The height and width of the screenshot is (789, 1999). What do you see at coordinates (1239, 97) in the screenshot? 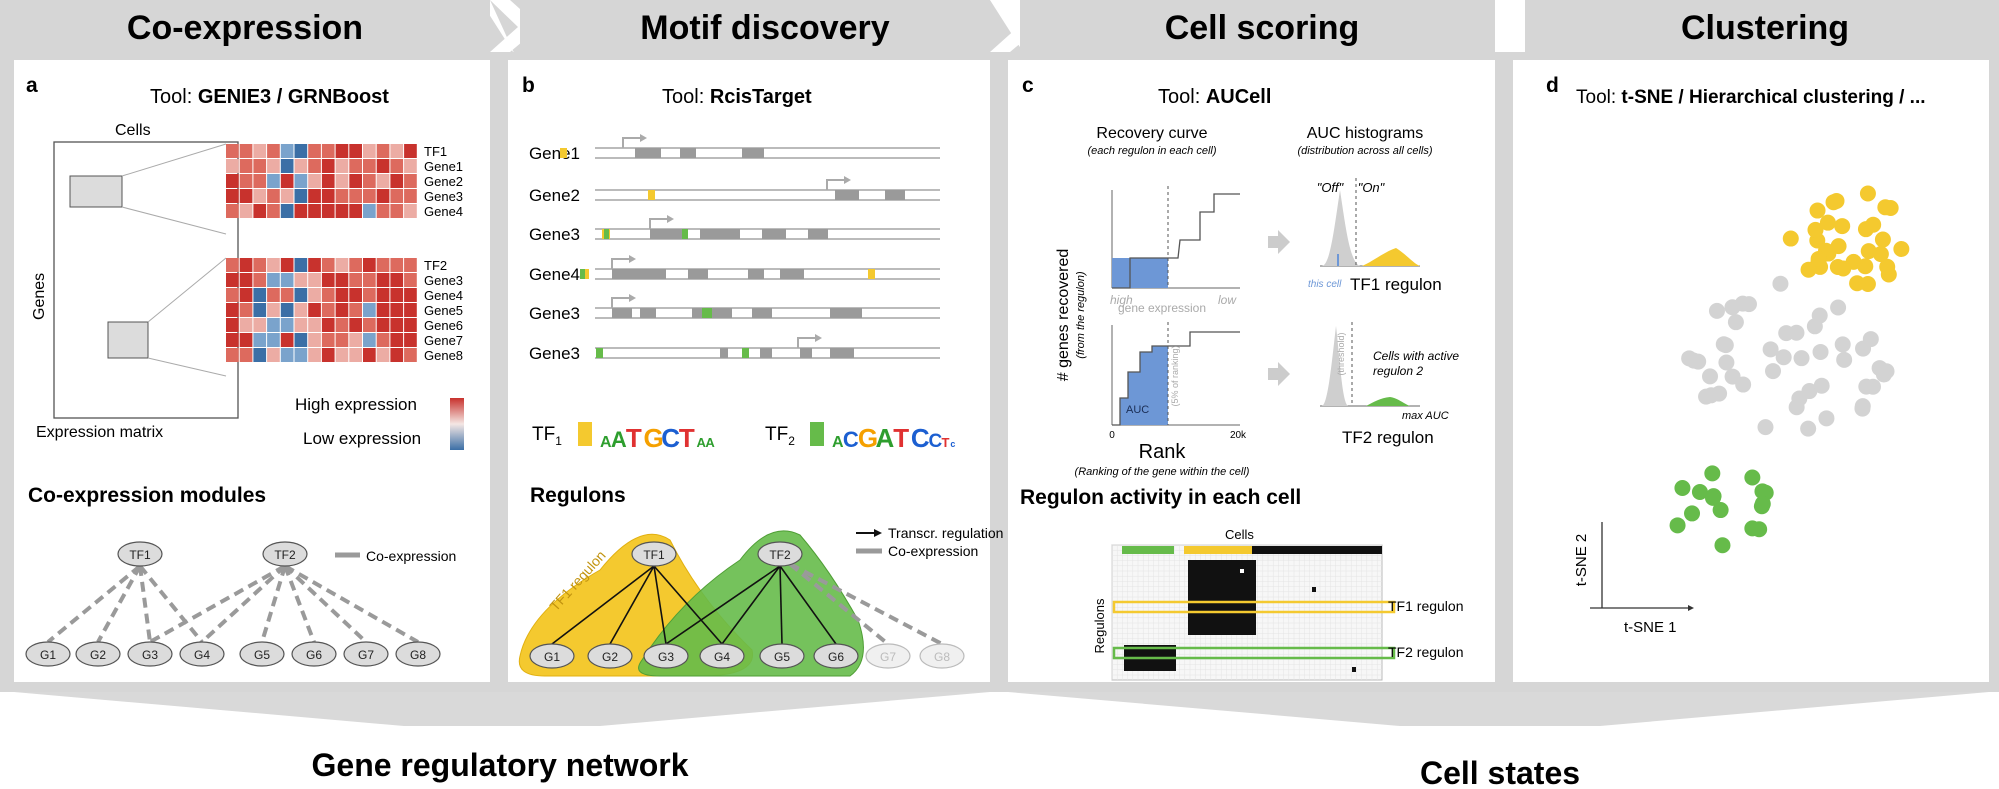
I see `tool-name: AUCell` at bounding box center [1239, 97].